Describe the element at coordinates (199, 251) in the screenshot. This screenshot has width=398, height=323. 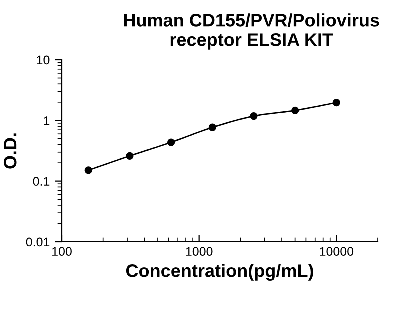
I see `x-tick-label: 1000` at that location.